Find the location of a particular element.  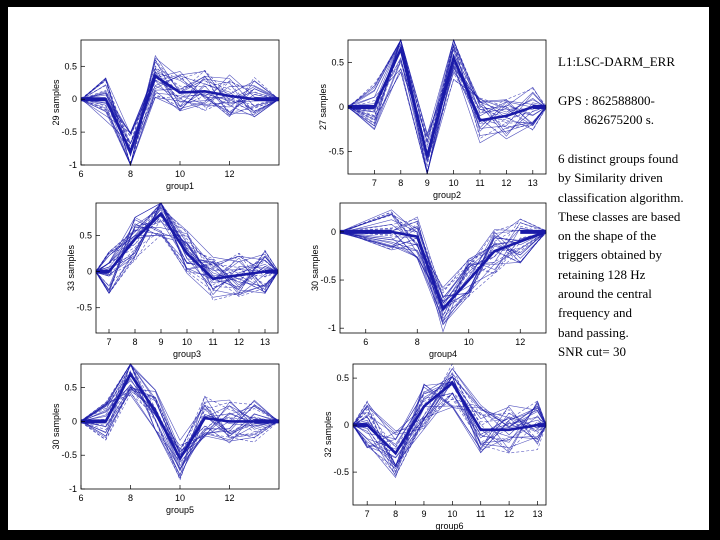

chart-5: 6 8 10 12 -1 -0.5 0 0.5 group5 30 samples is located at coordinates (165, 439).